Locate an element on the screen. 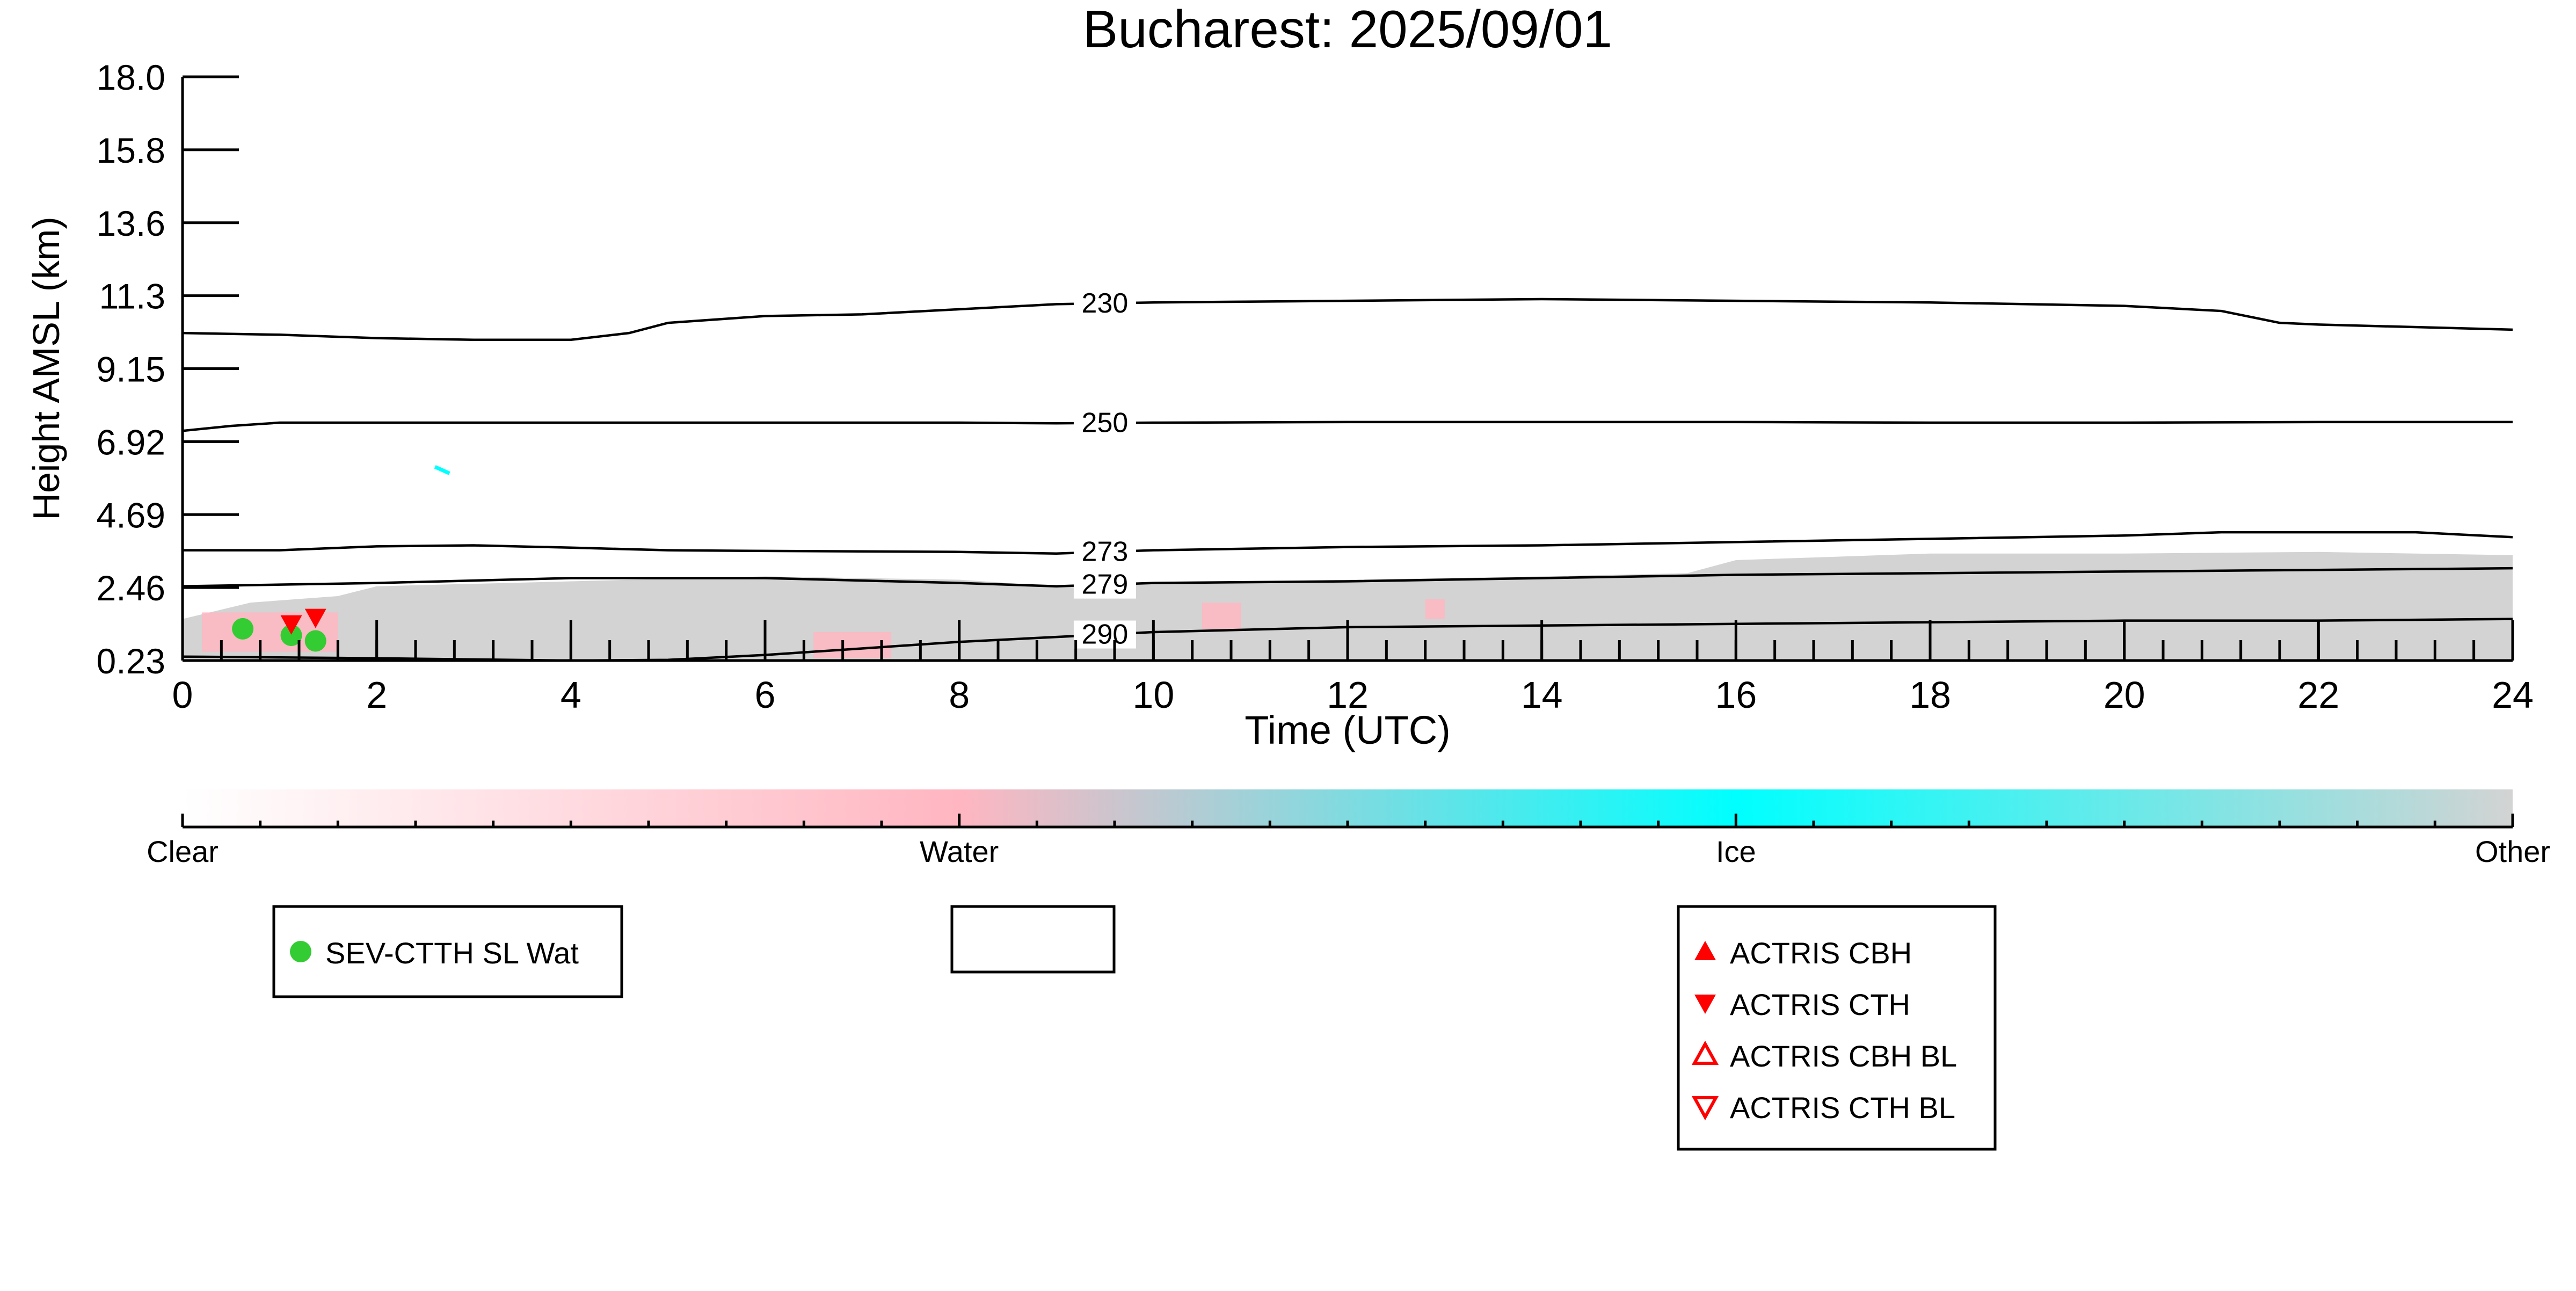 The image size is (2576, 1291). y-tick-label: 2.46 is located at coordinates (131, 588).